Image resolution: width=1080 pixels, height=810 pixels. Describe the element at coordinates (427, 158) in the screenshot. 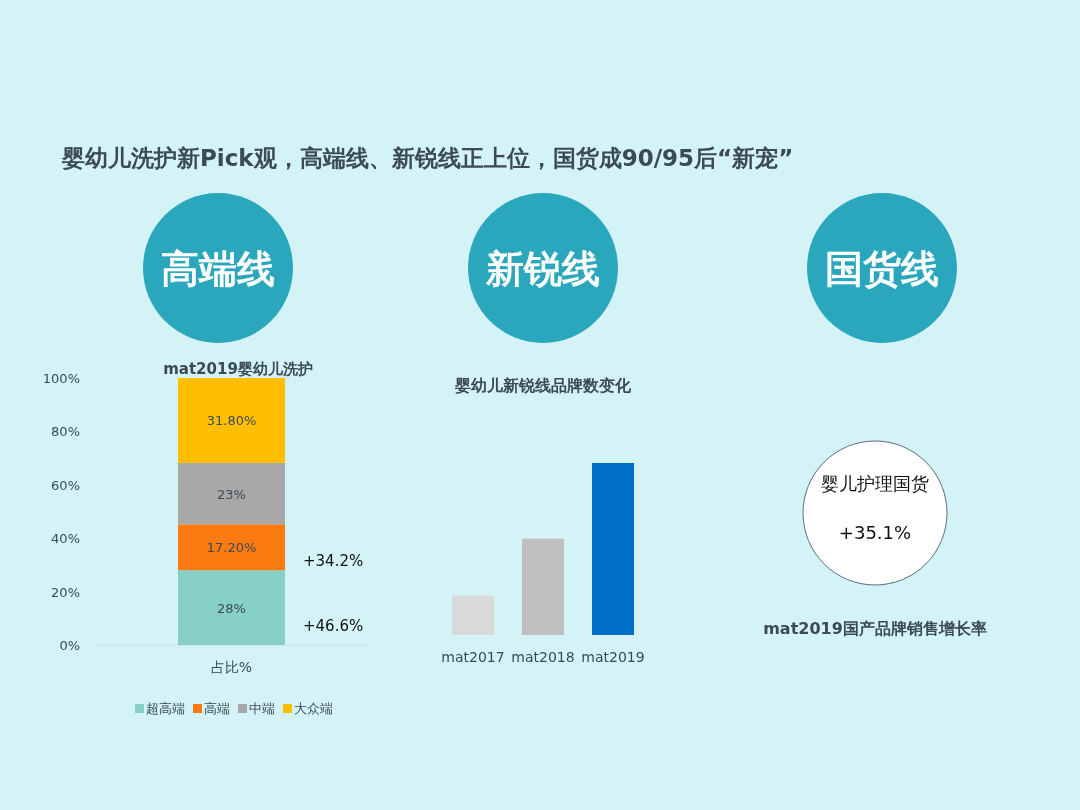

I see `text: 婴幼儿洗护新Pick观，高端线、新锐线正上位，国货成90/95后“新宠”` at that location.